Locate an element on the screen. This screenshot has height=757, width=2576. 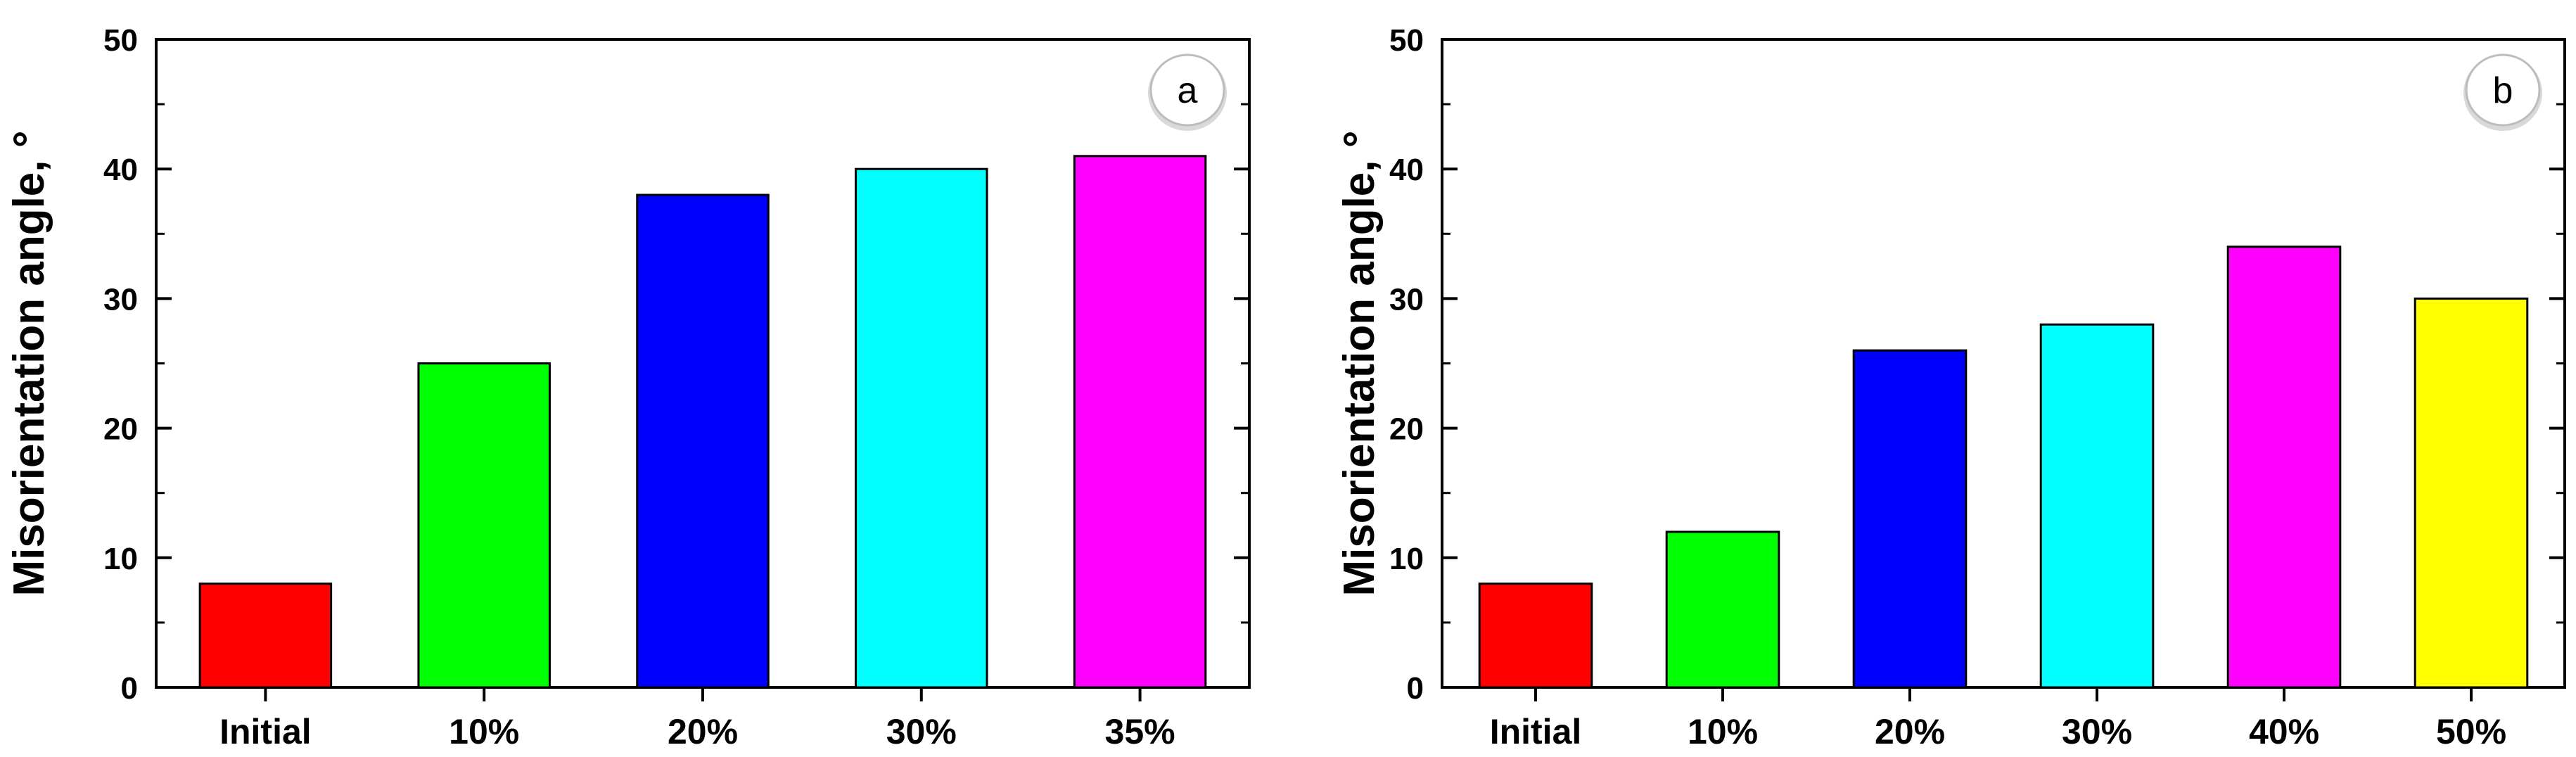
panel-label: b is located at coordinates (2503, 90).